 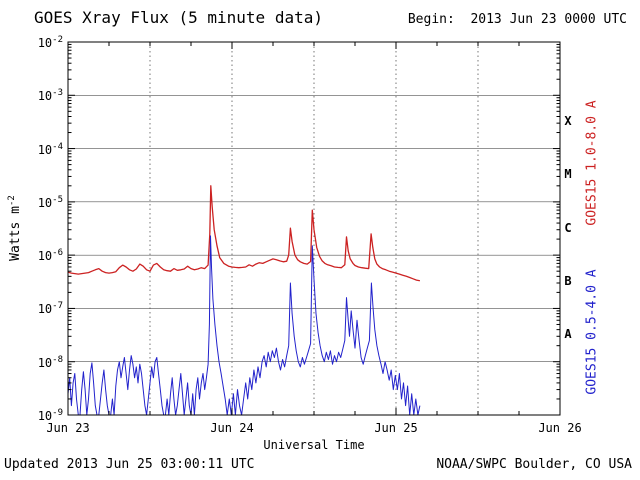 I want to click on flux-class-label: X, so click(x=568, y=120).